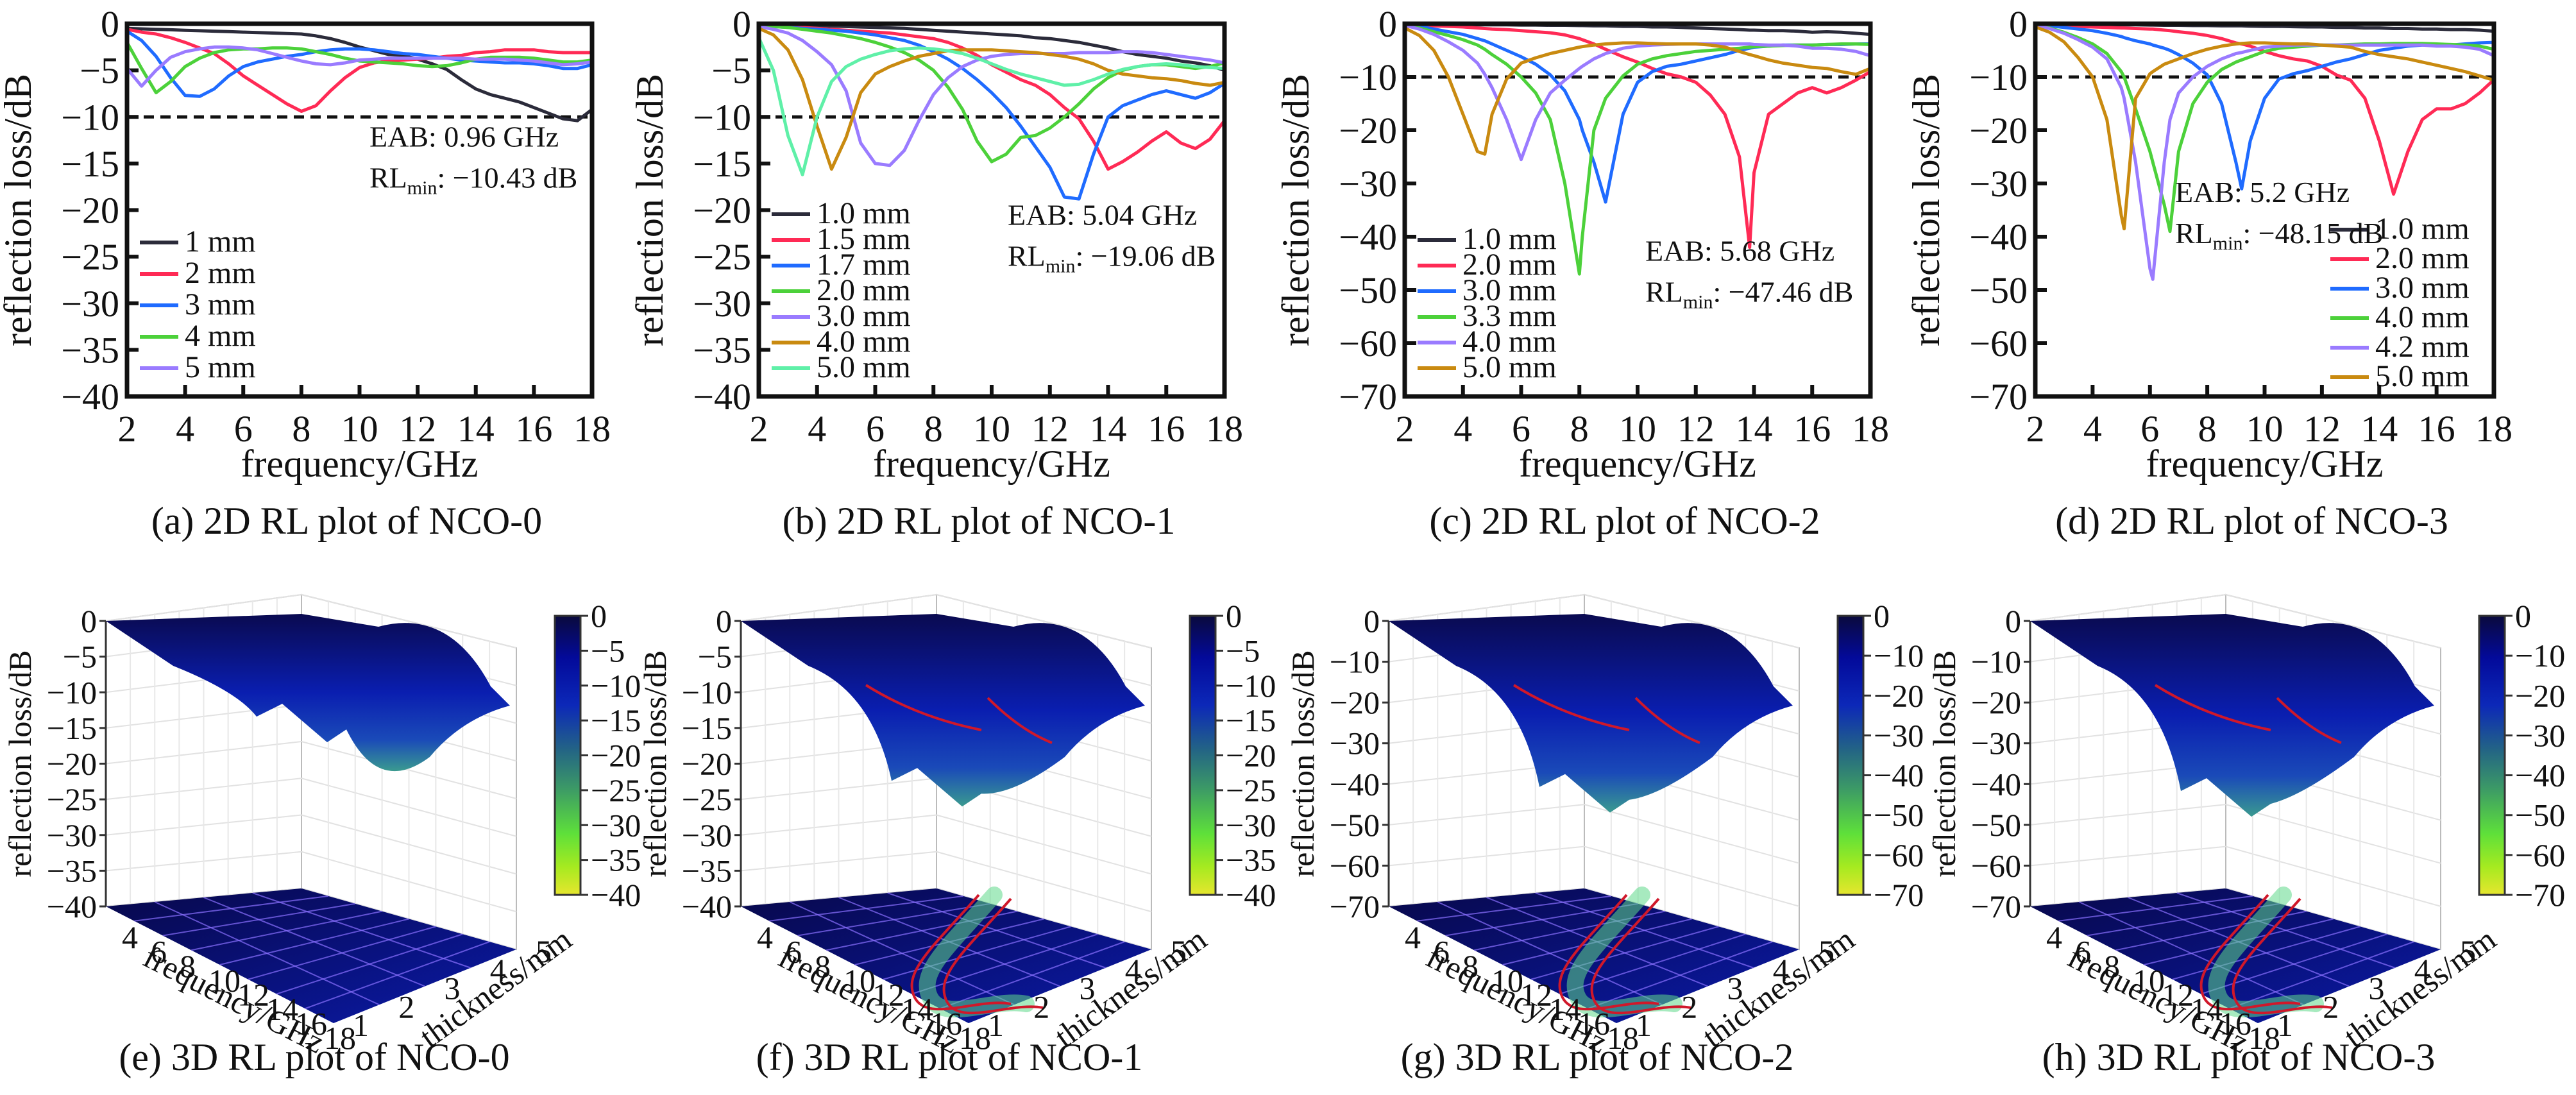  I want to click on y-tick-label: 2, so click(406, 1006).